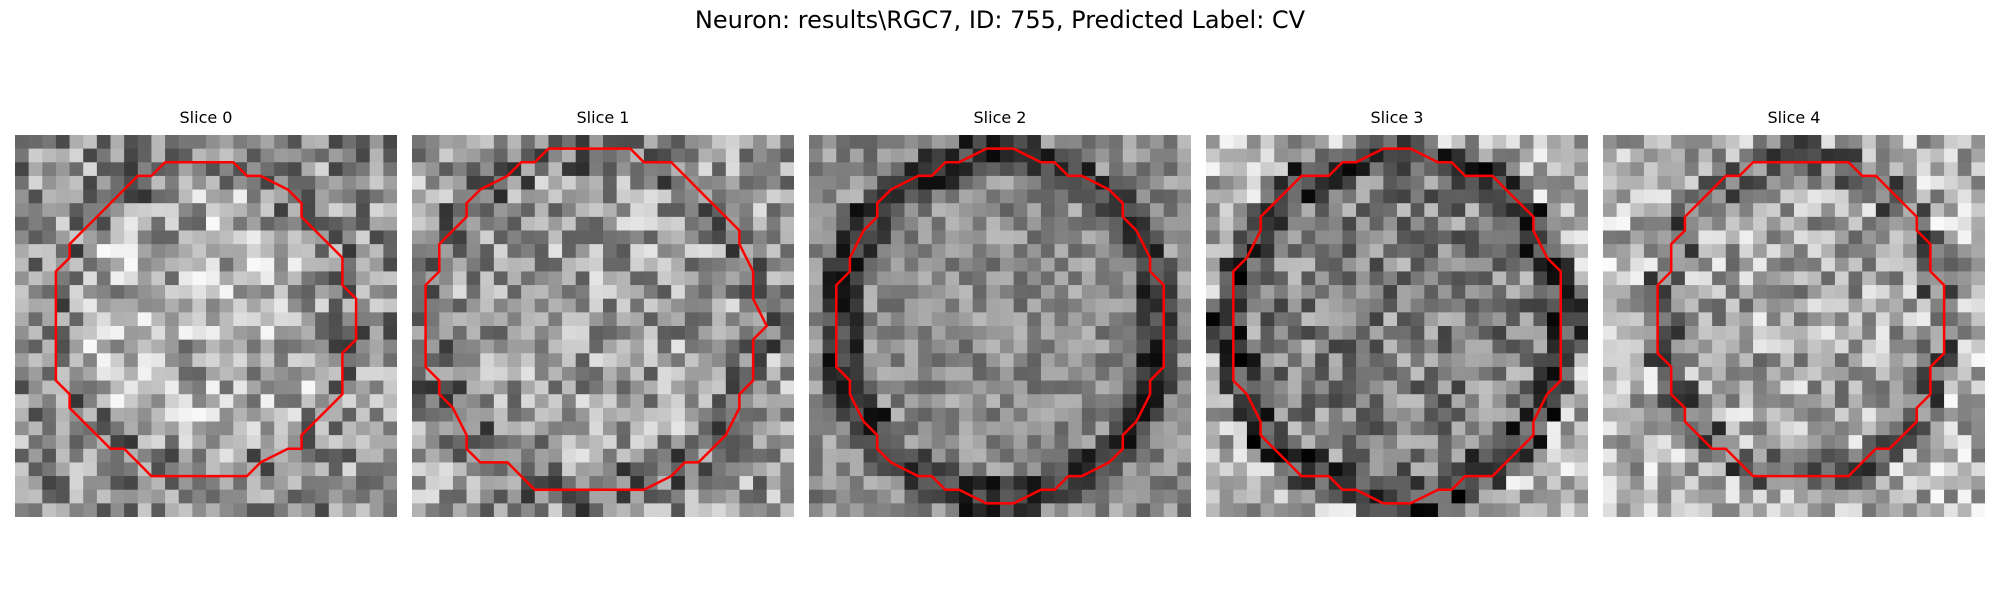 Image resolution: width=2000 pixels, height=600 pixels. What do you see at coordinates (1000, 117) in the screenshot?
I see `slice-title-2: Slice 2` at bounding box center [1000, 117].